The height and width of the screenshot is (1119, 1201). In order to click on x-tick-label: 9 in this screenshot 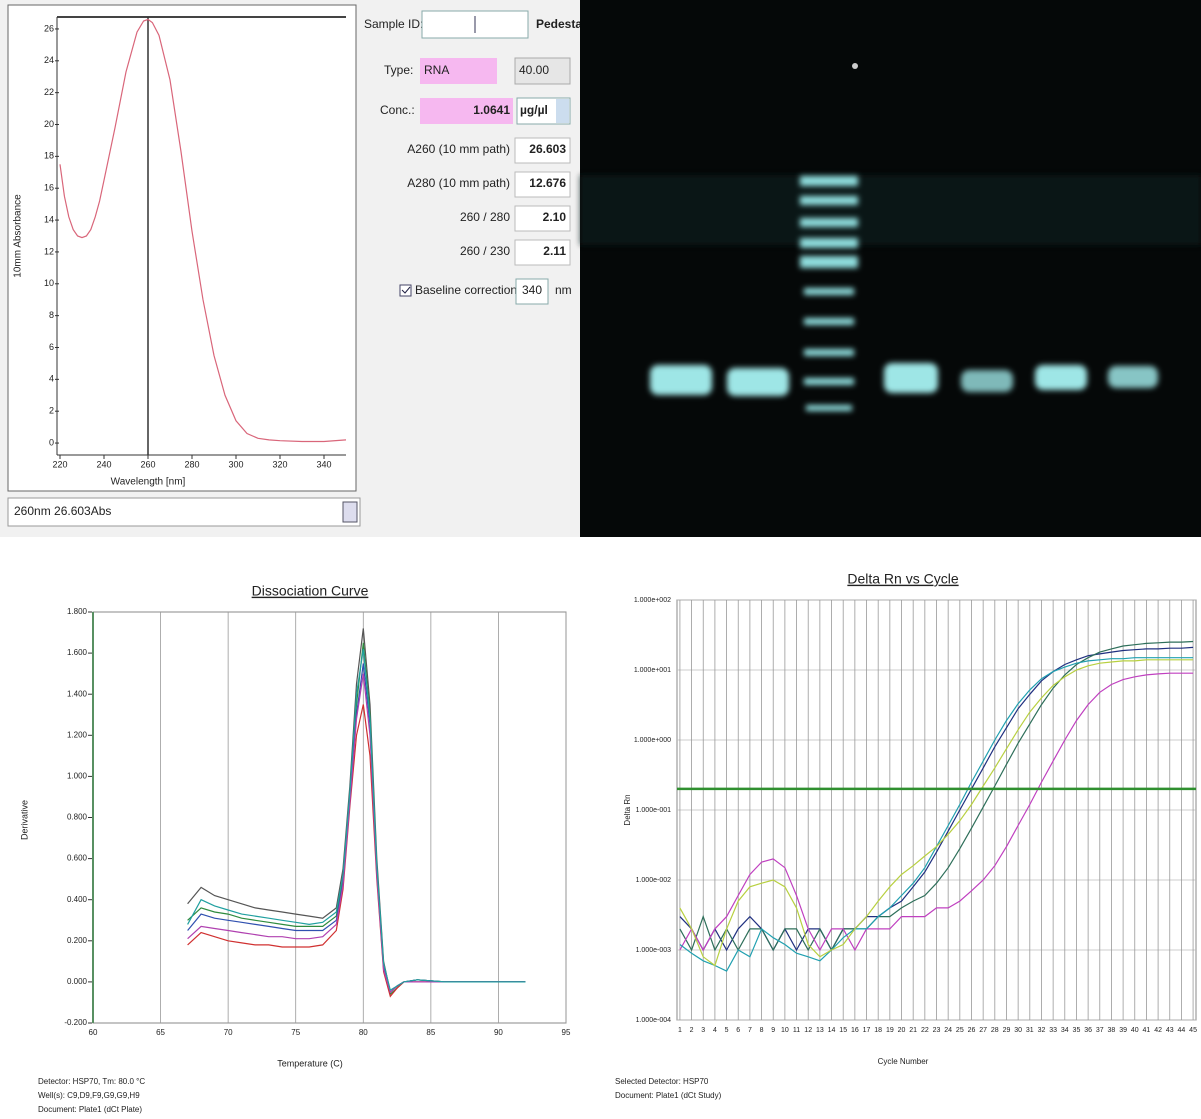, I will do `click(773, 1030)`.